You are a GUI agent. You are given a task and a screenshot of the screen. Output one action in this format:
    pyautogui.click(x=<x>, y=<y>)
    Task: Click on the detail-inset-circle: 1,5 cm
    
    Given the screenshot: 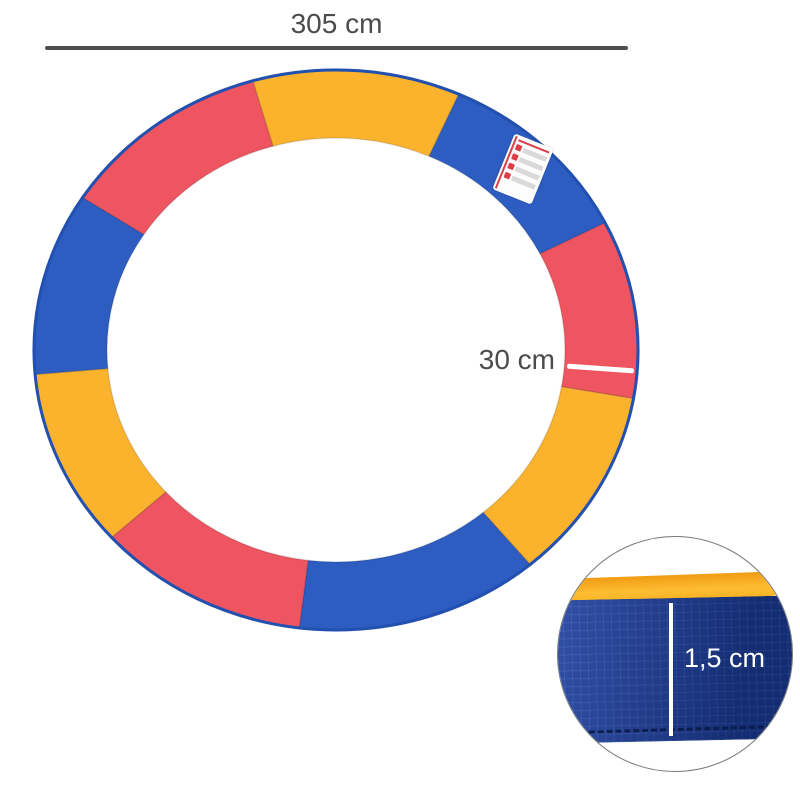 What is the action you would take?
    pyautogui.click(x=675, y=654)
    